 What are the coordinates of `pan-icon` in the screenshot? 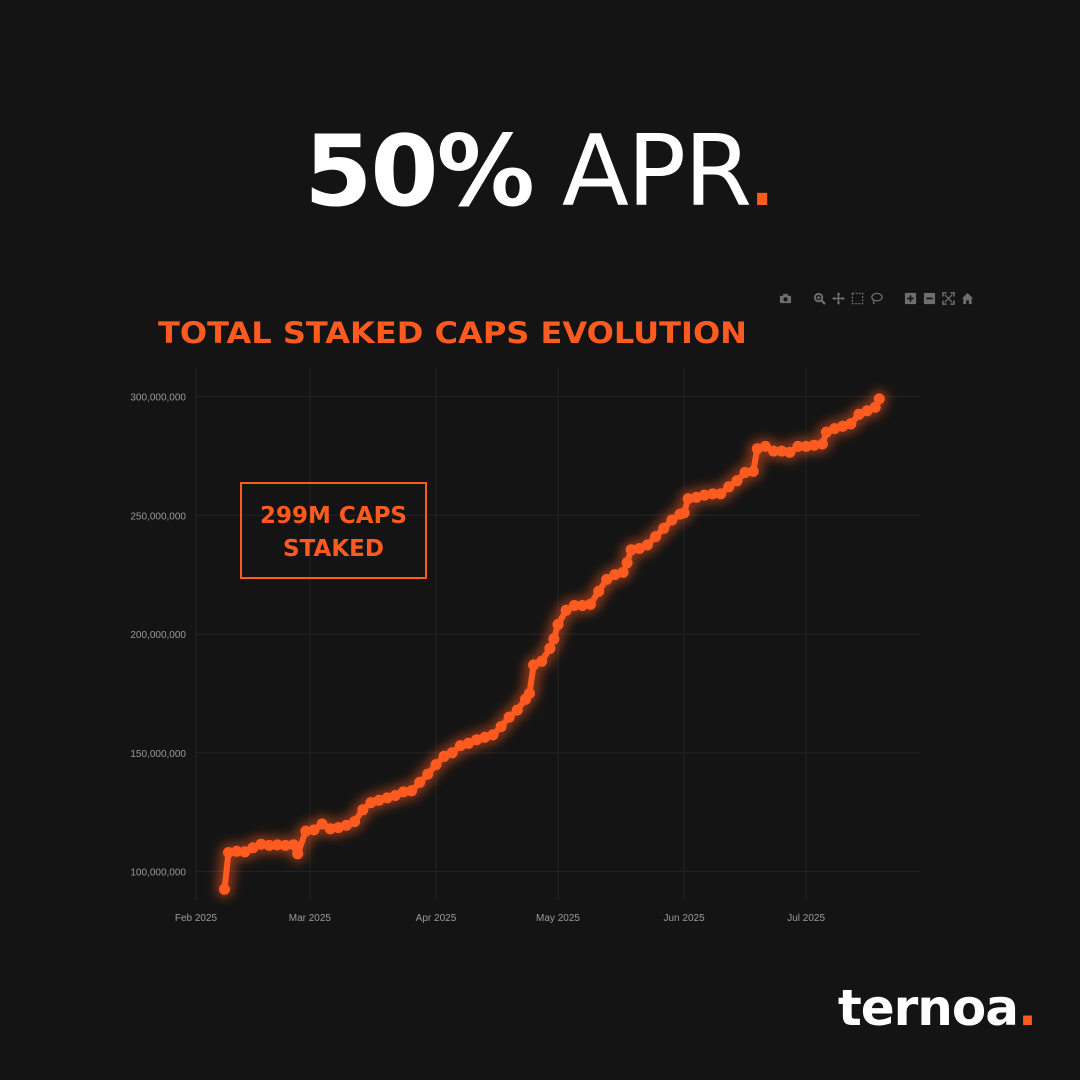 It's located at (838, 298).